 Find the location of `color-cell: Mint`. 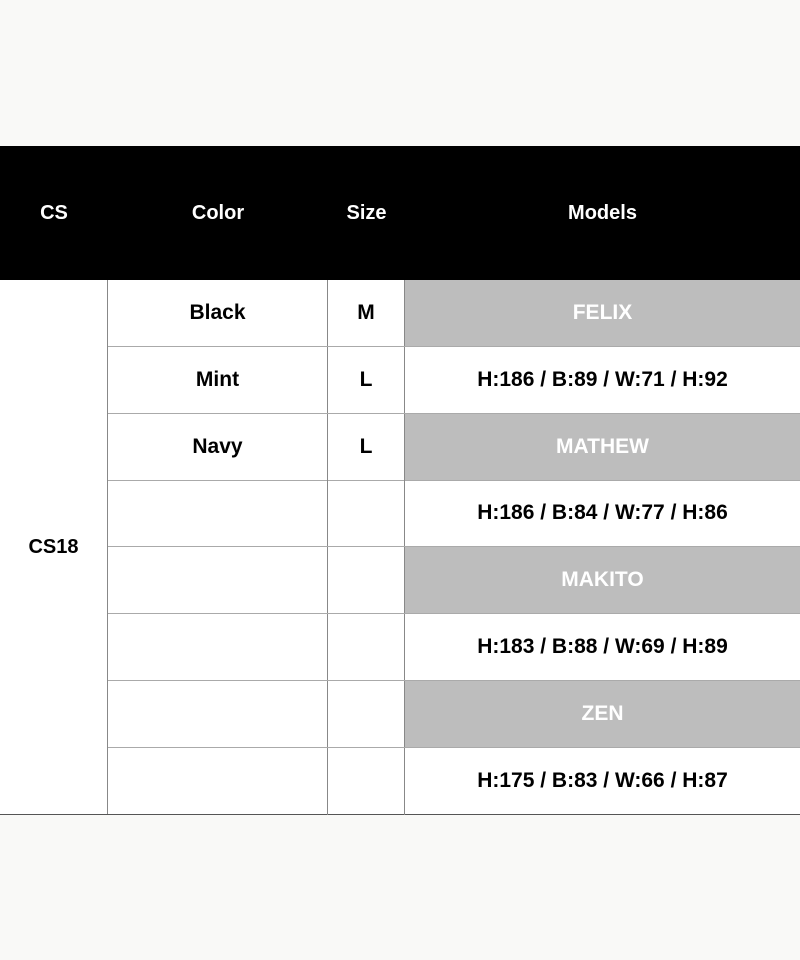

color-cell: Mint is located at coordinates (218, 379).